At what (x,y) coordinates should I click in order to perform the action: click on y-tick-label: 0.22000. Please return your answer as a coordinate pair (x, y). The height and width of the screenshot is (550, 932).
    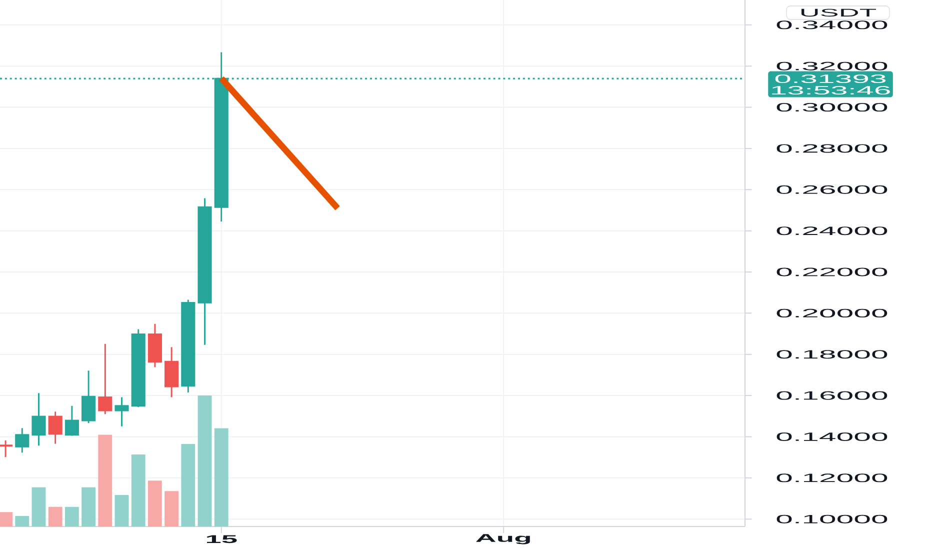
    Looking at the image, I should click on (832, 272).